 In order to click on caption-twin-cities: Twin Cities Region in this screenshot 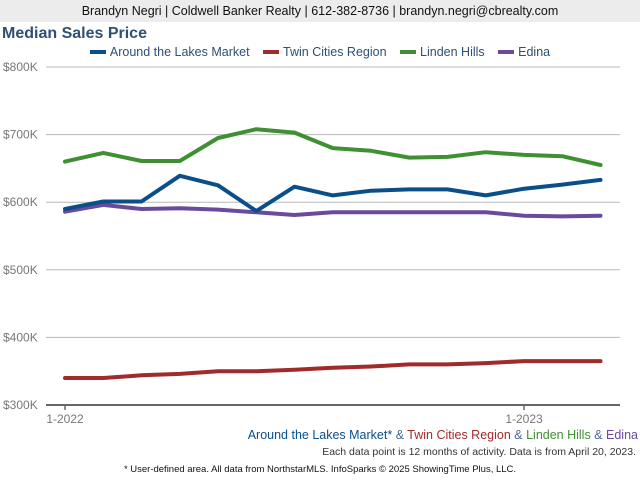, I will do `click(459, 435)`.